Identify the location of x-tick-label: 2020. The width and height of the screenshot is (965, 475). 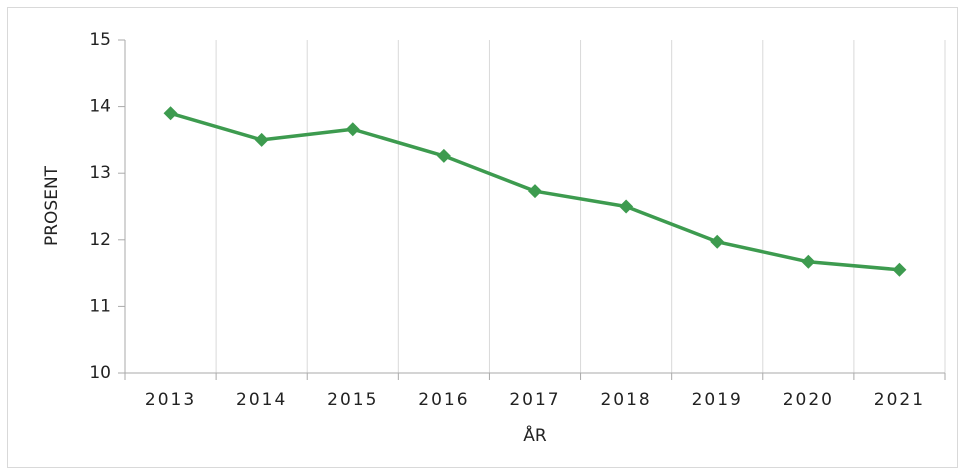
(808, 400).